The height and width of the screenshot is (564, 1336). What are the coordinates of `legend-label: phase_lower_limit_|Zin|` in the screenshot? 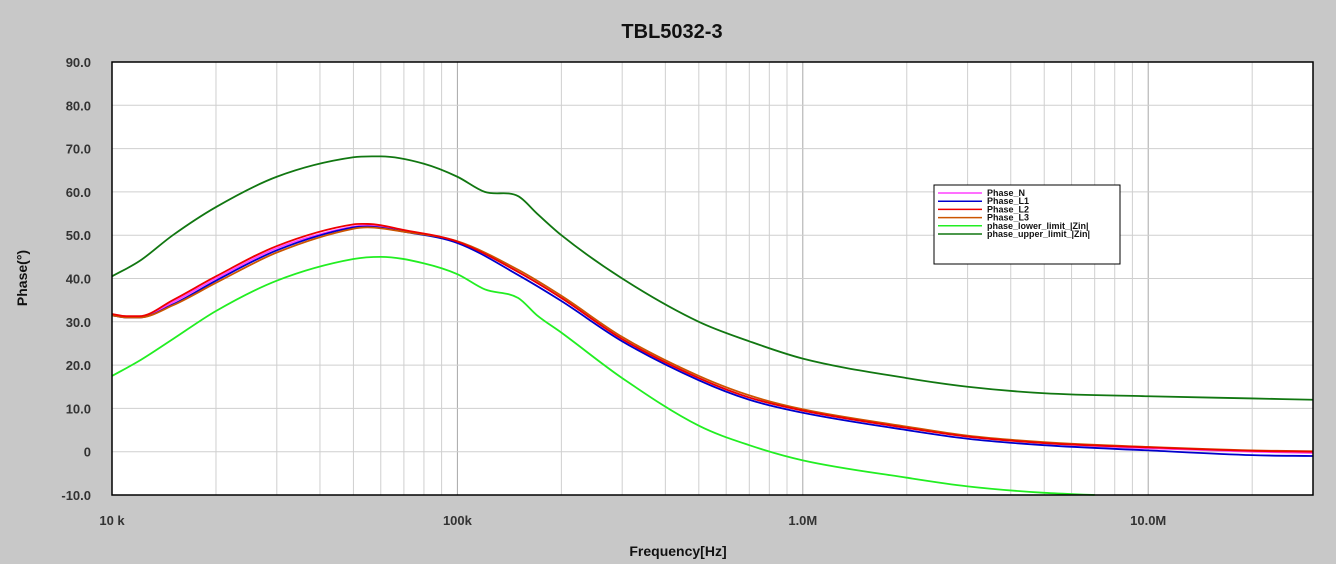 It's located at (1038, 226).